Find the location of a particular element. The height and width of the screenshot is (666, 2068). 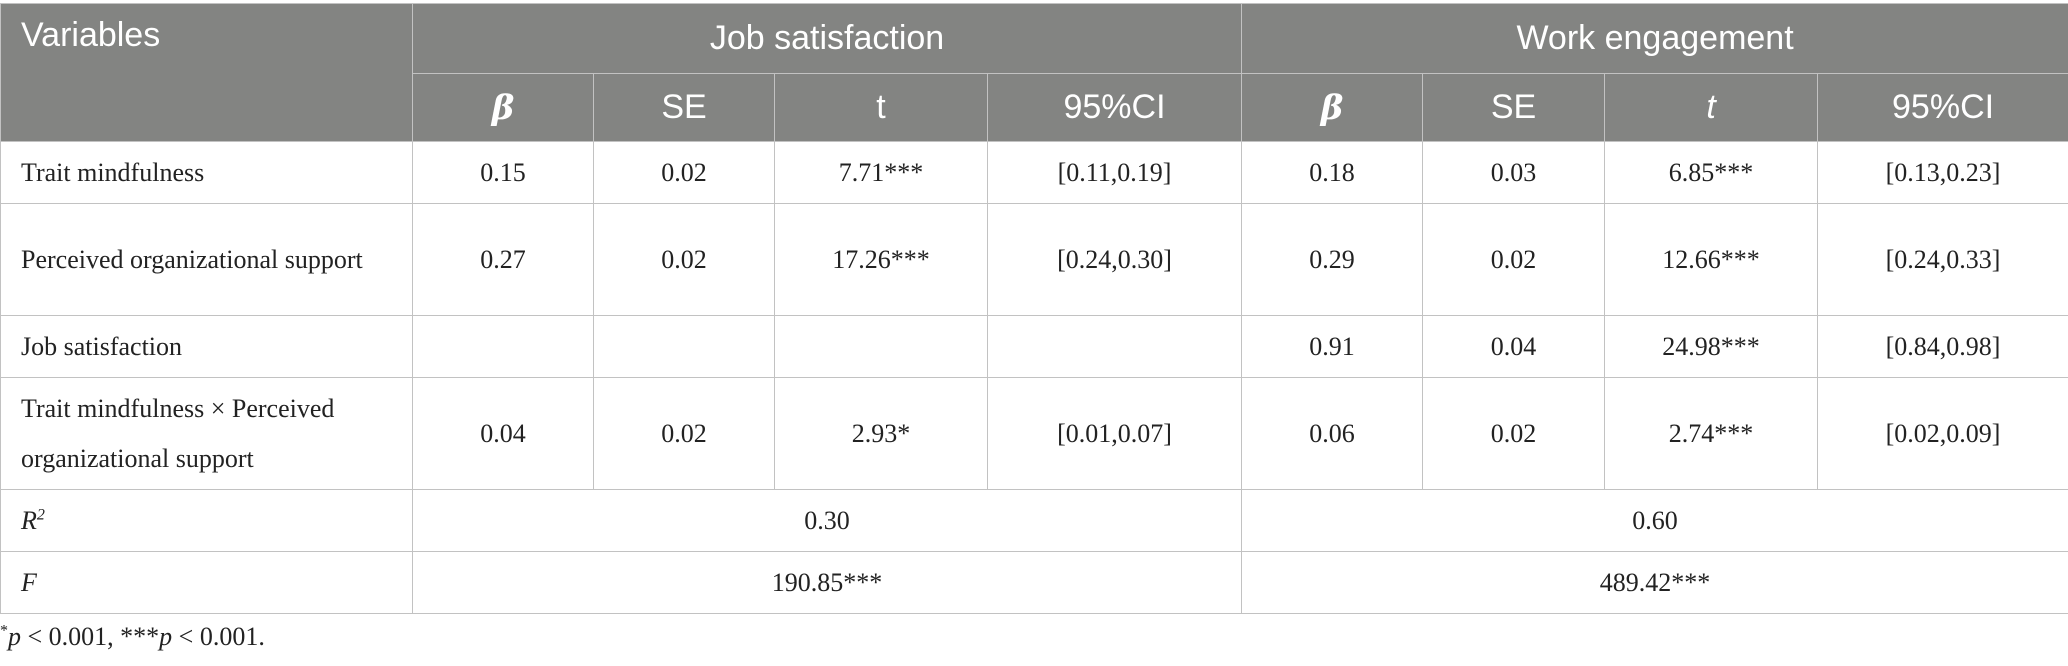

table-cell: 6.85*** is located at coordinates (1711, 172).